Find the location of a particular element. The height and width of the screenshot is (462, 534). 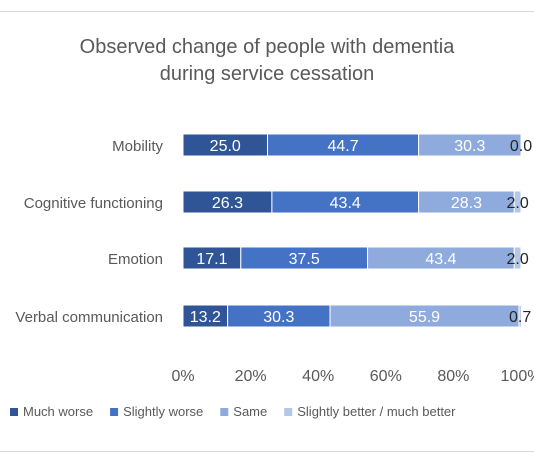

data-label: 37.5 is located at coordinates (304, 259).